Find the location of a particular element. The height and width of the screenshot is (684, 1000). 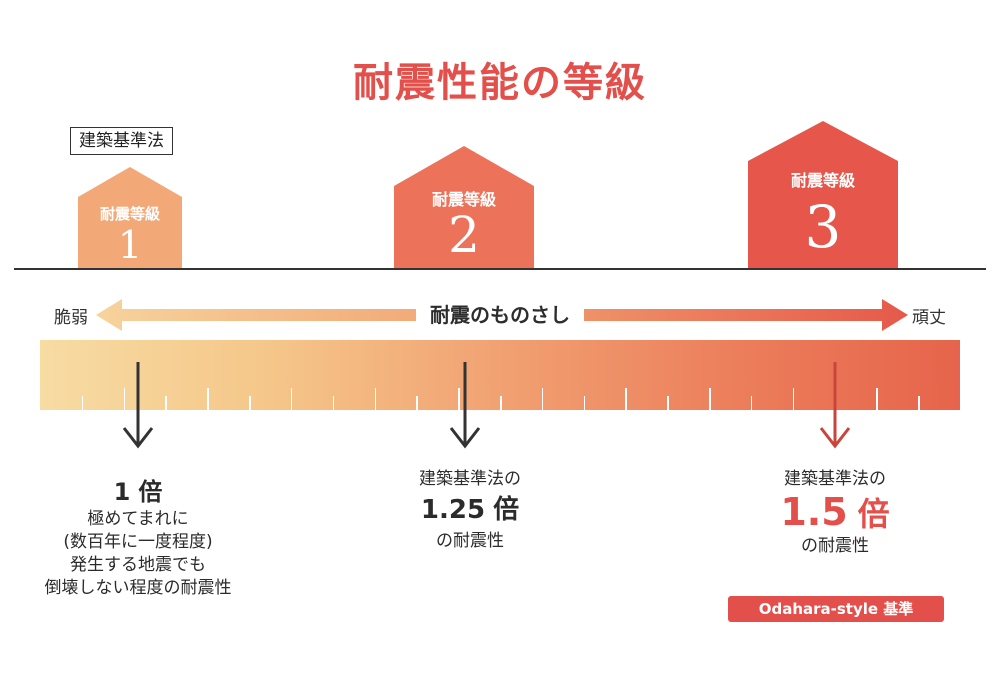

diagram-title: 耐震性能の等級 is located at coordinates (500, 83).